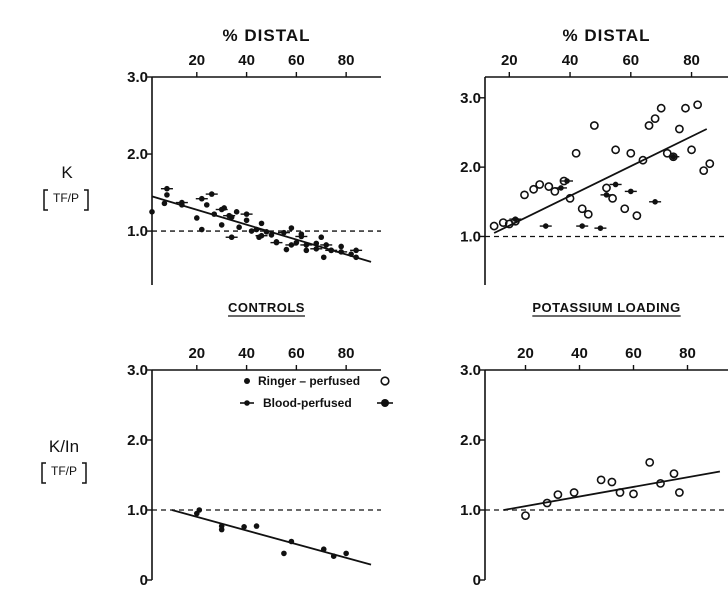 The width and height of the screenshot is (728, 606). Describe the element at coordinates (66, 187) in the screenshot. I see `ylabel-top: K TF/P` at that location.